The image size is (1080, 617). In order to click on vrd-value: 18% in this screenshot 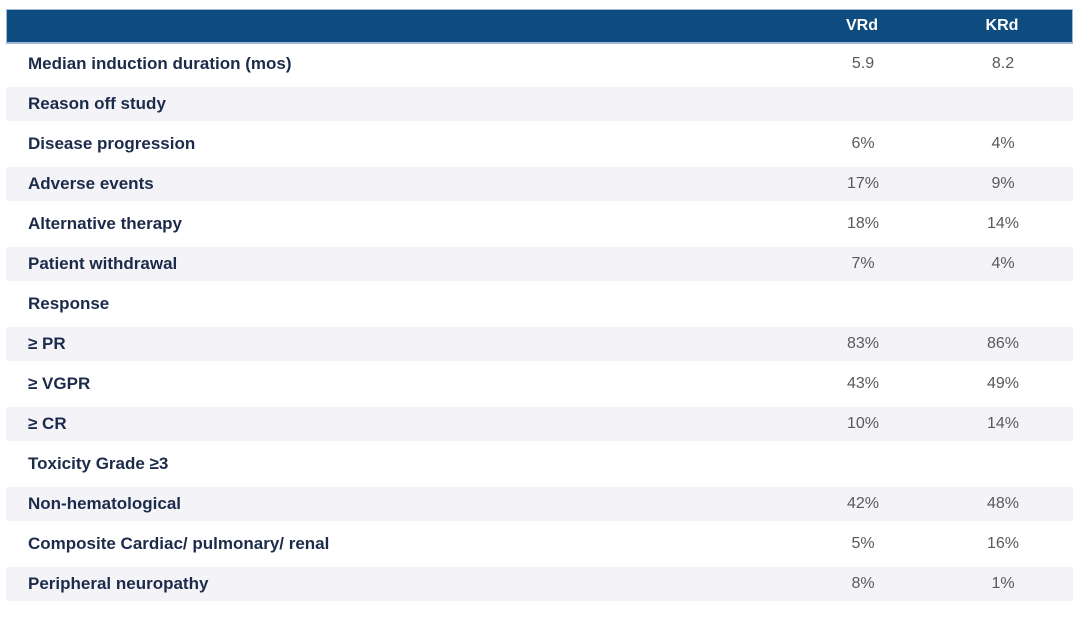, I will do `click(863, 223)`.